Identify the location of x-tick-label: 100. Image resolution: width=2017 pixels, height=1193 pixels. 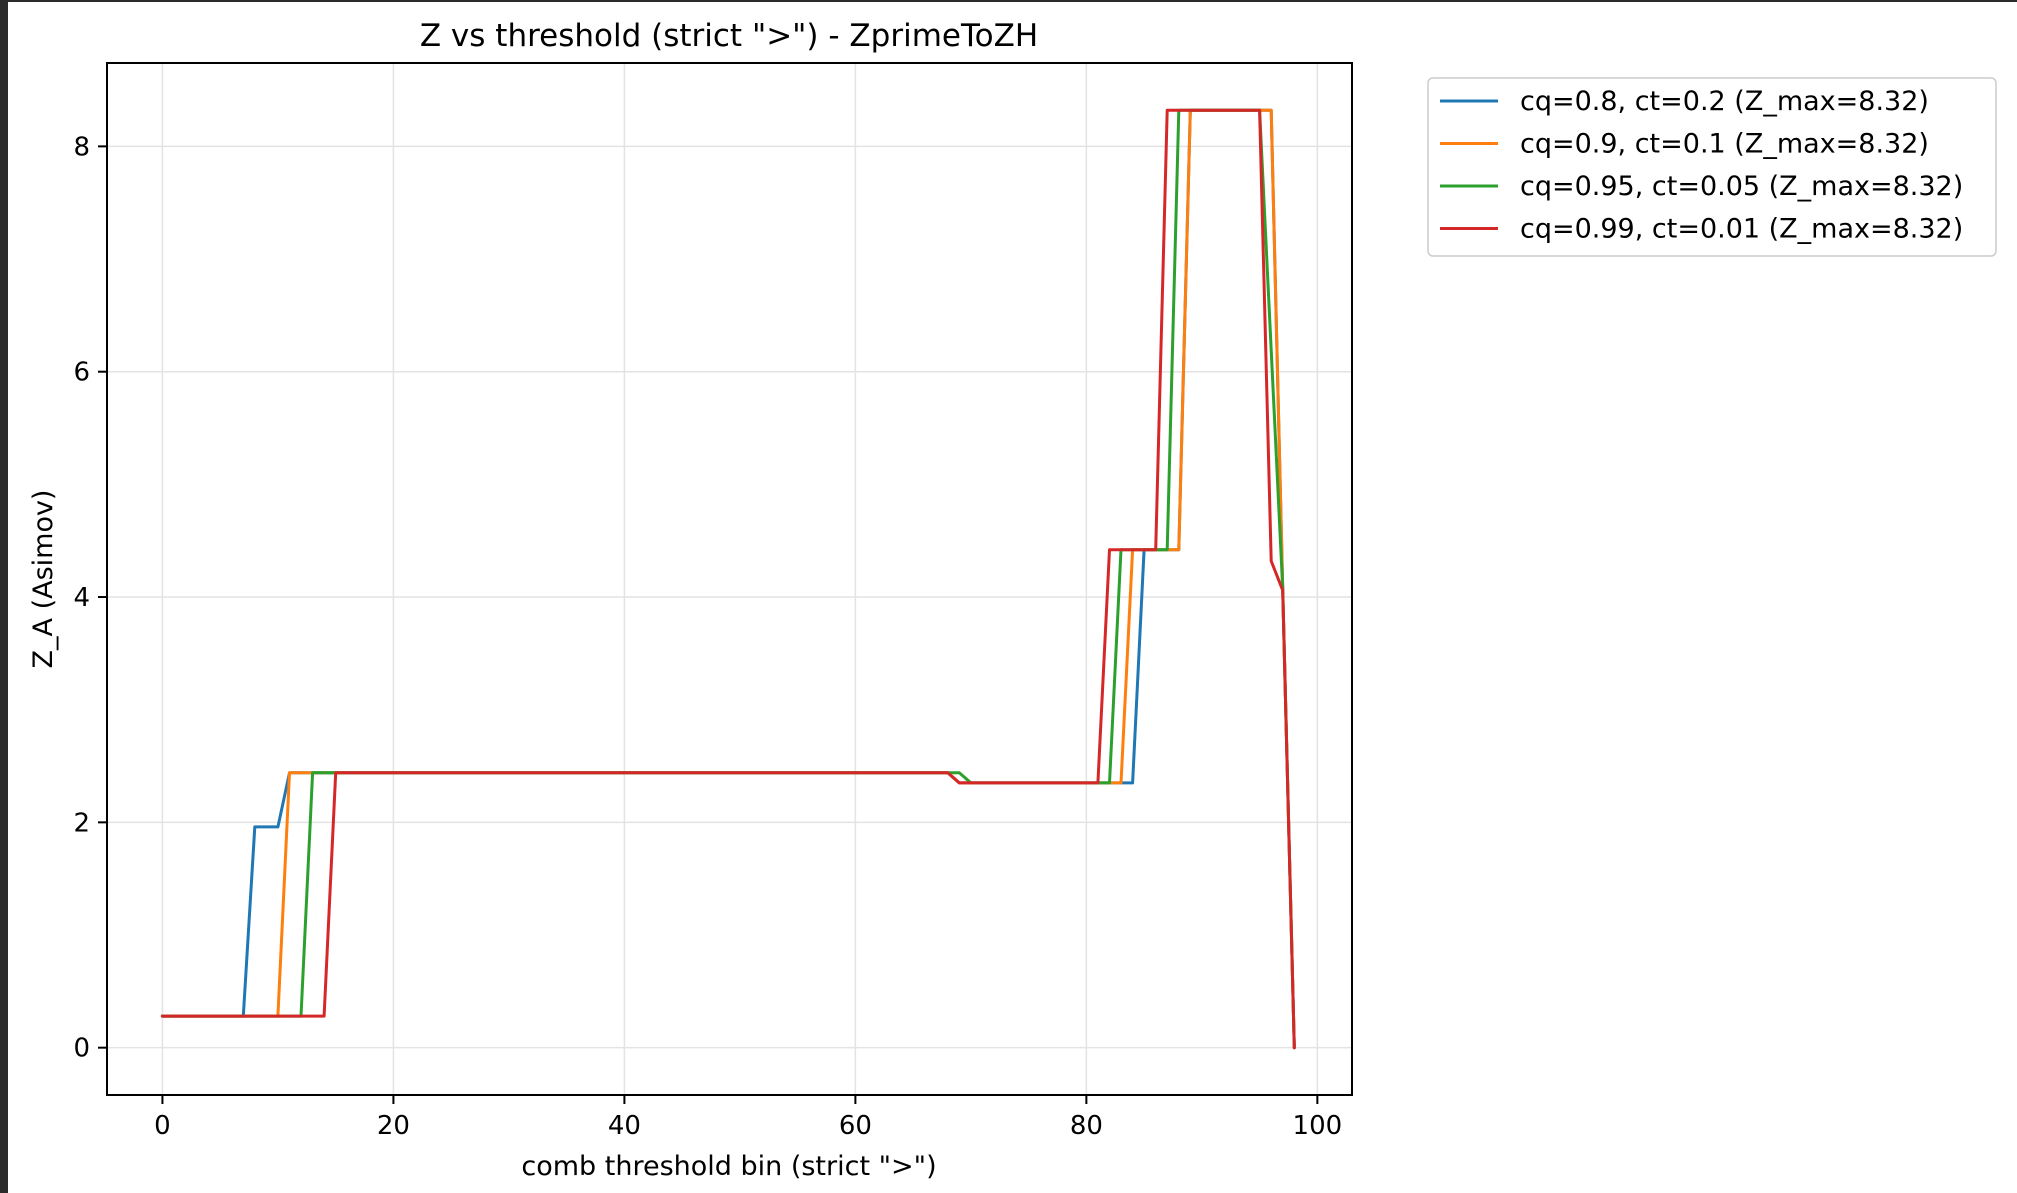
(1318, 1126).